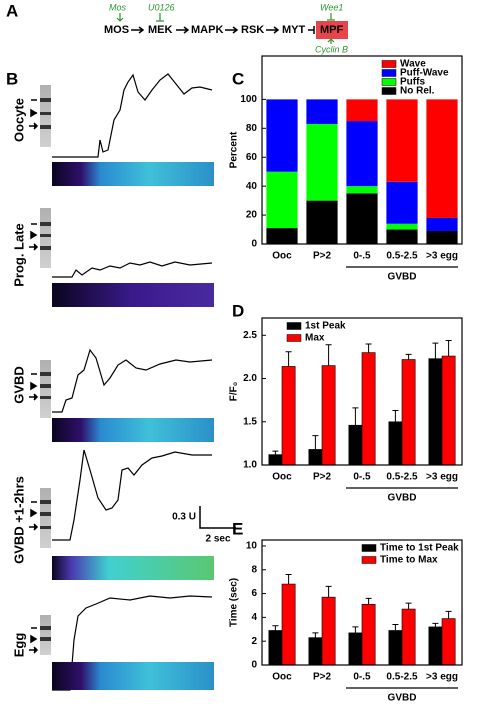 The image size is (477, 708). I want to click on y-axis-label: F/F₀, so click(234, 392).